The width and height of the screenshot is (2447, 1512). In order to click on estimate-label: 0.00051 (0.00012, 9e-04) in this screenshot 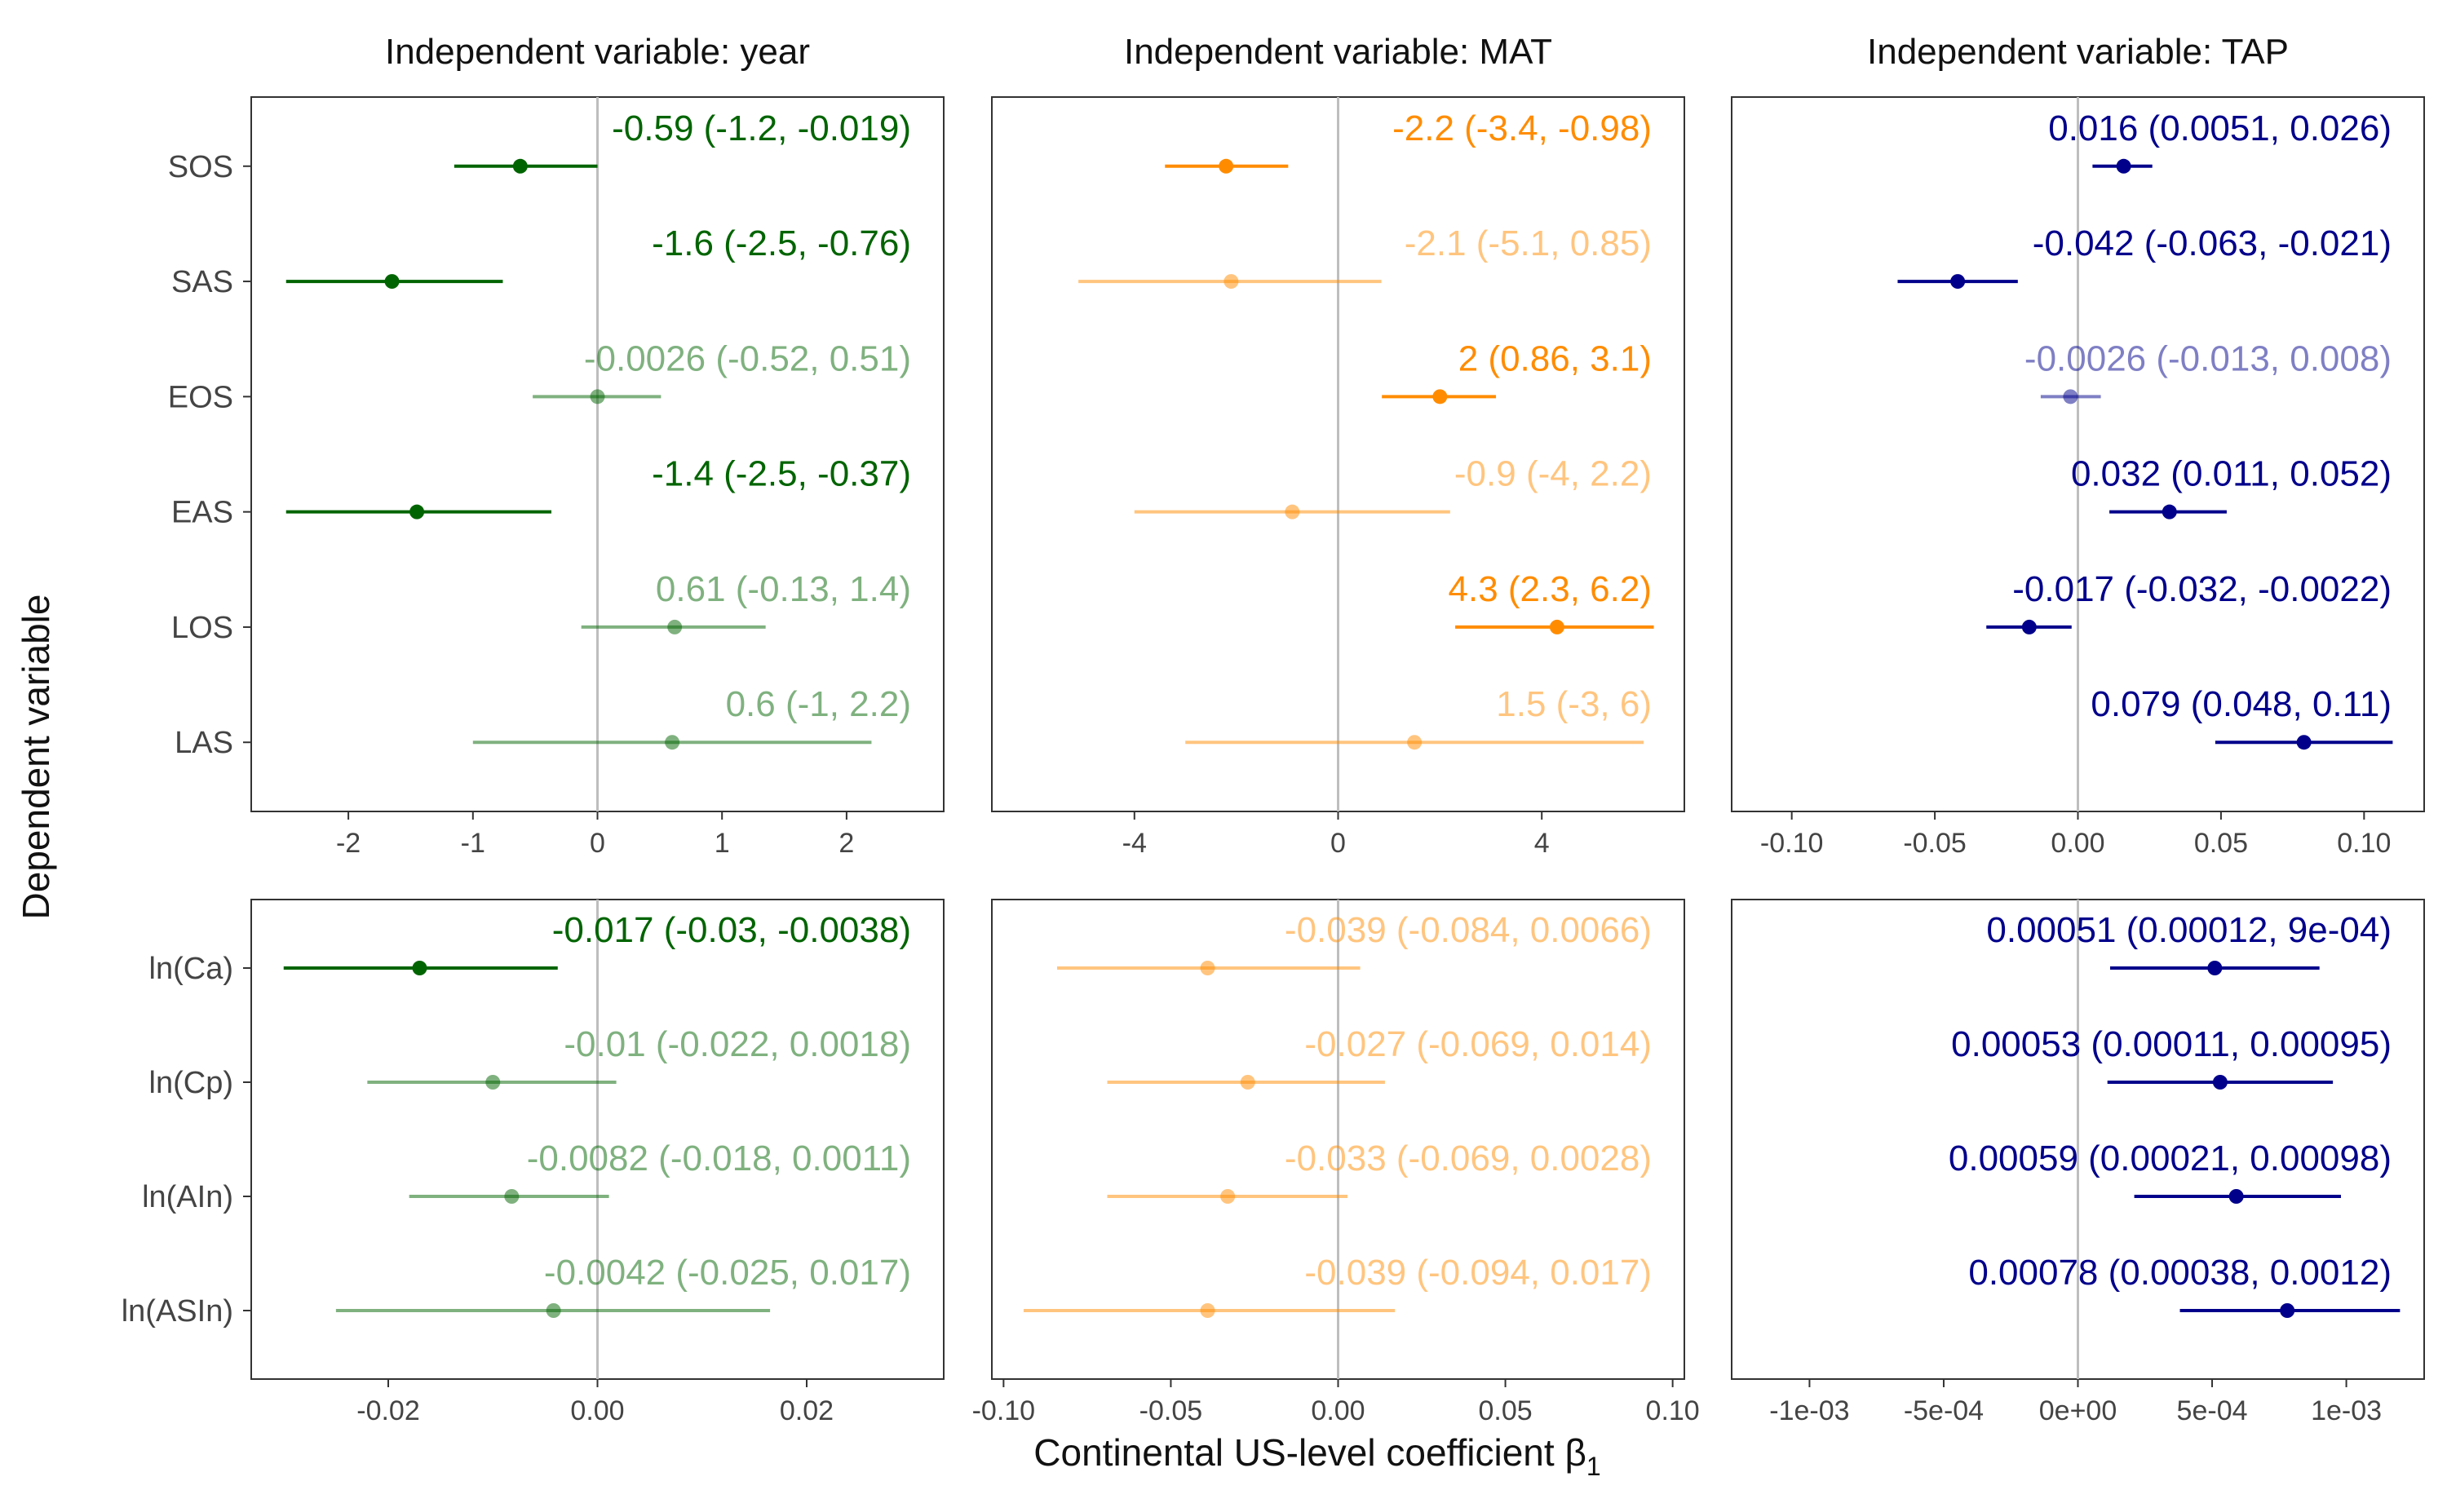, I will do `click(2189, 930)`.